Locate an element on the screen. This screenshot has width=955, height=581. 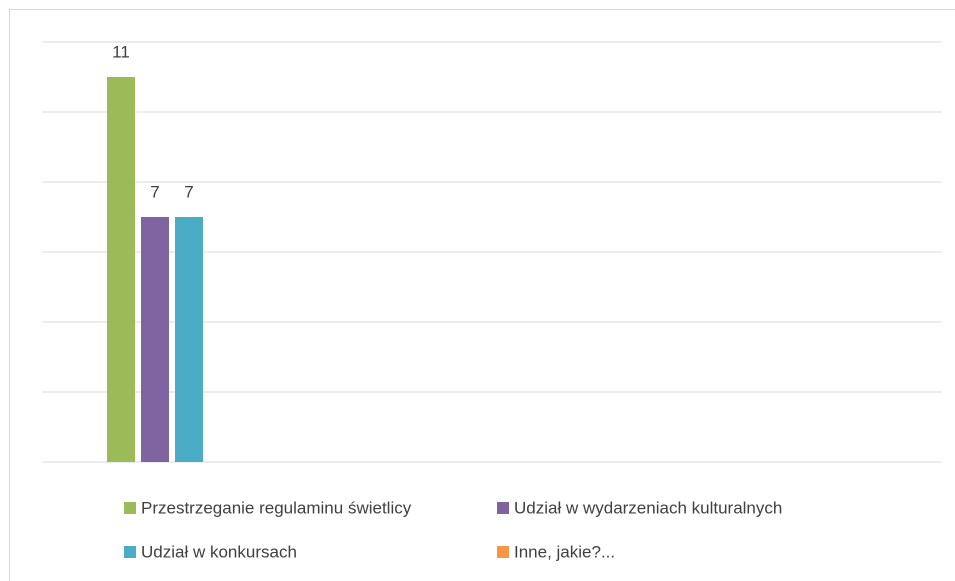
legend-label: Udział w konkursach is located at coordinates (219, 551).